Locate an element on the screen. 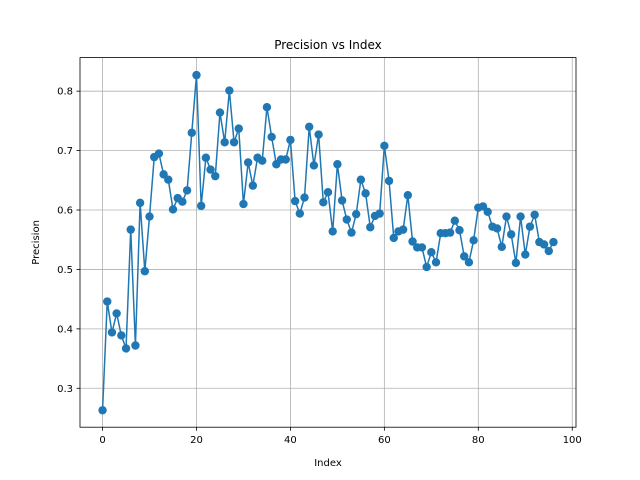 The image size is (640, 480). x-tick-label: 20 is located at coordinates (196, 440).